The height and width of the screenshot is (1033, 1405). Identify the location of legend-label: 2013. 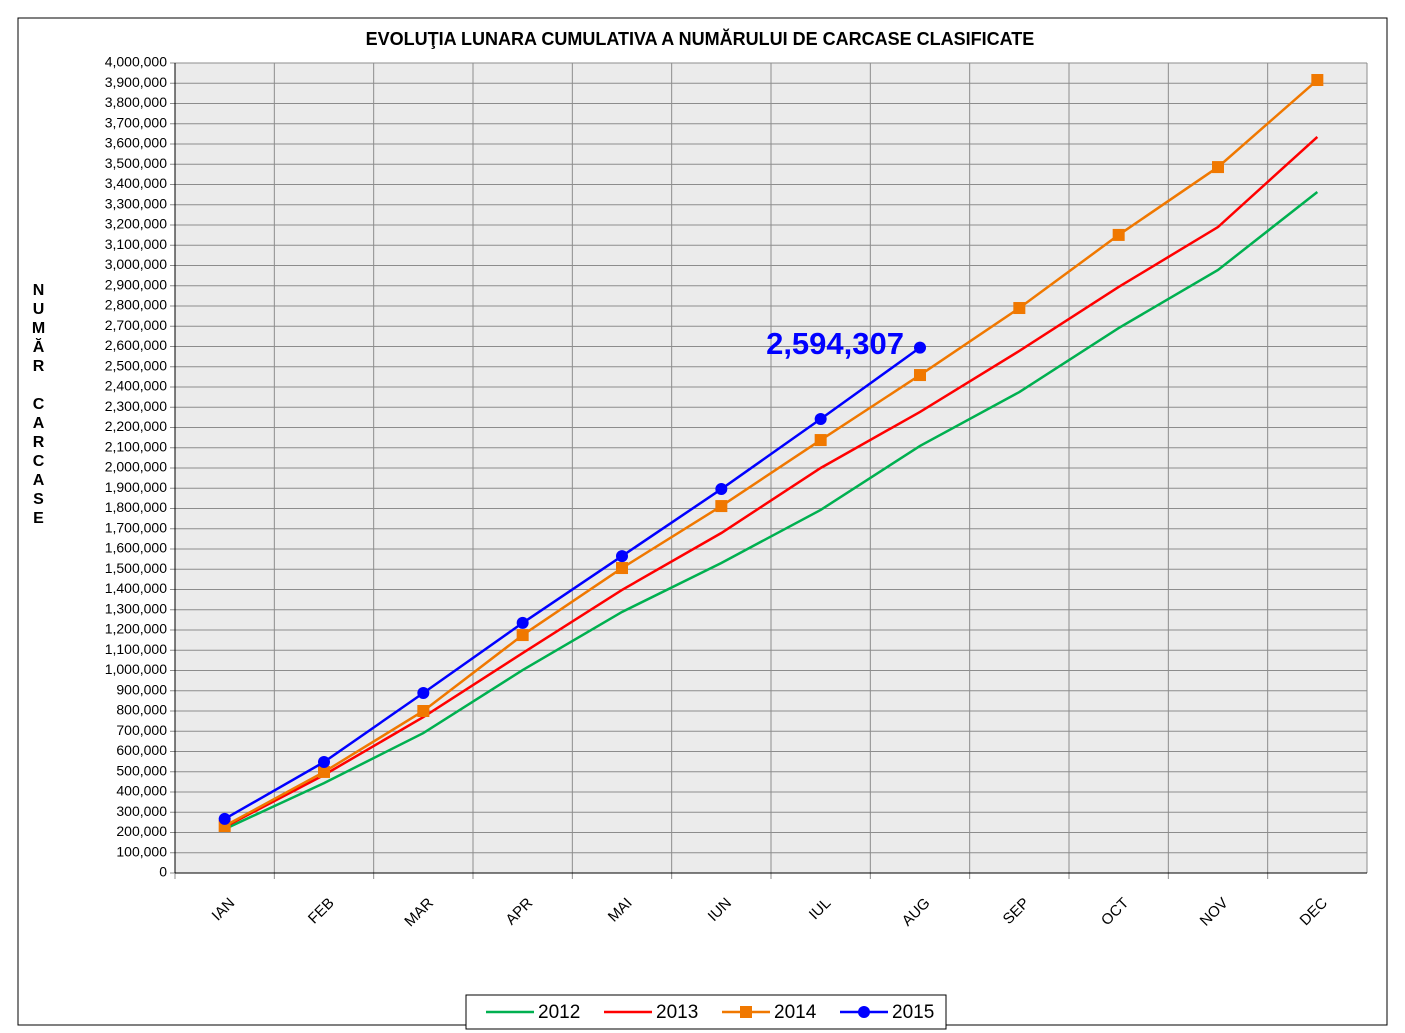
(677, 1012).